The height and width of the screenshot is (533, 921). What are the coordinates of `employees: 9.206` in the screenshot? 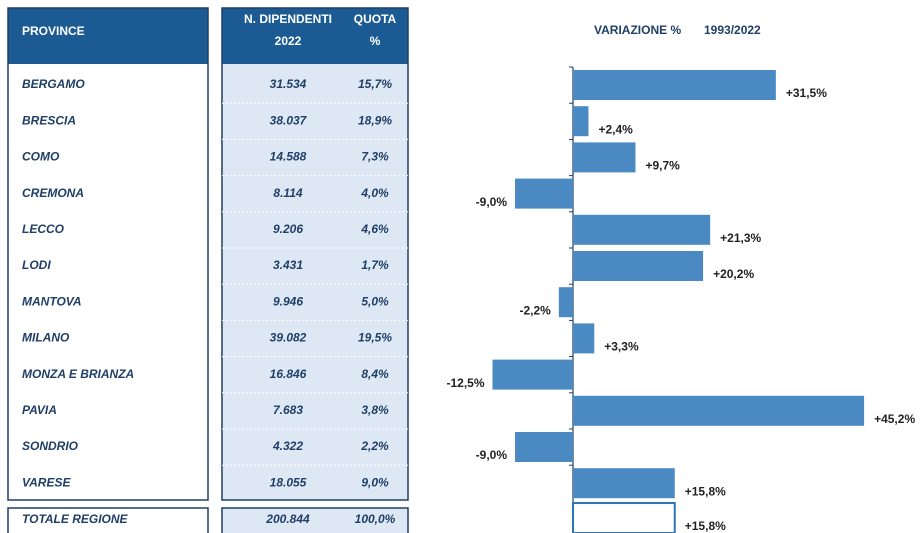 It's located at (288, 229).